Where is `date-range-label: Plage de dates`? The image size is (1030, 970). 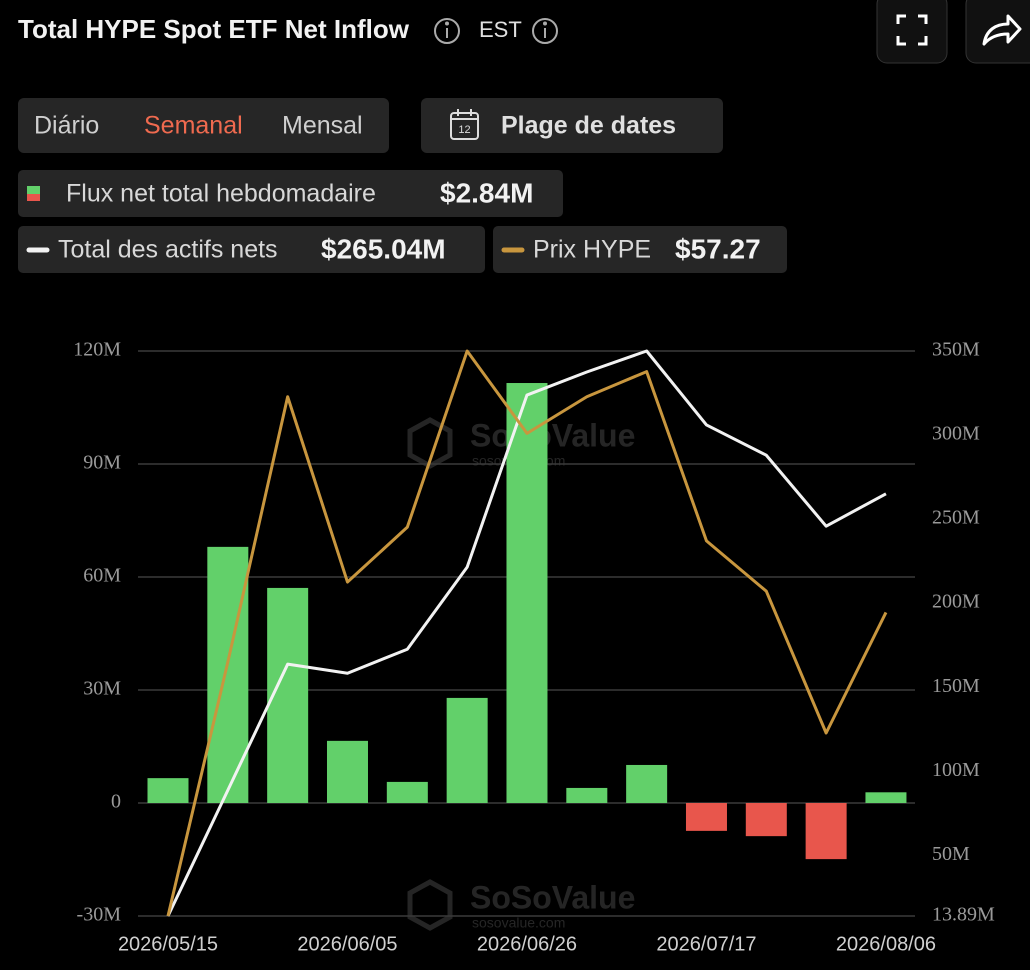
date-range-label: Plage de dates is located at coordinates (588, 126).